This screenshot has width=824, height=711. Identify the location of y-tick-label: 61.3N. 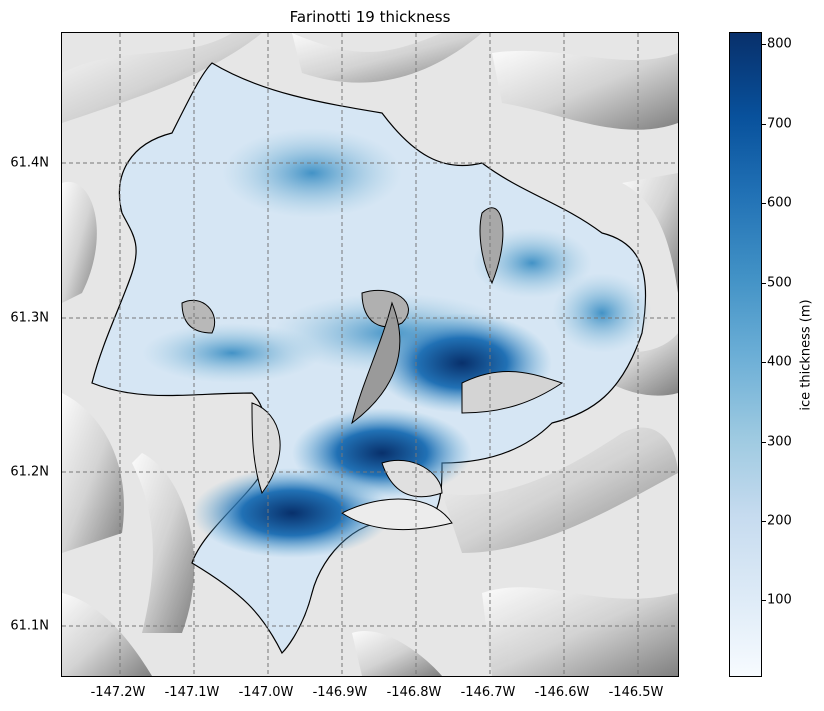
(29, 318).